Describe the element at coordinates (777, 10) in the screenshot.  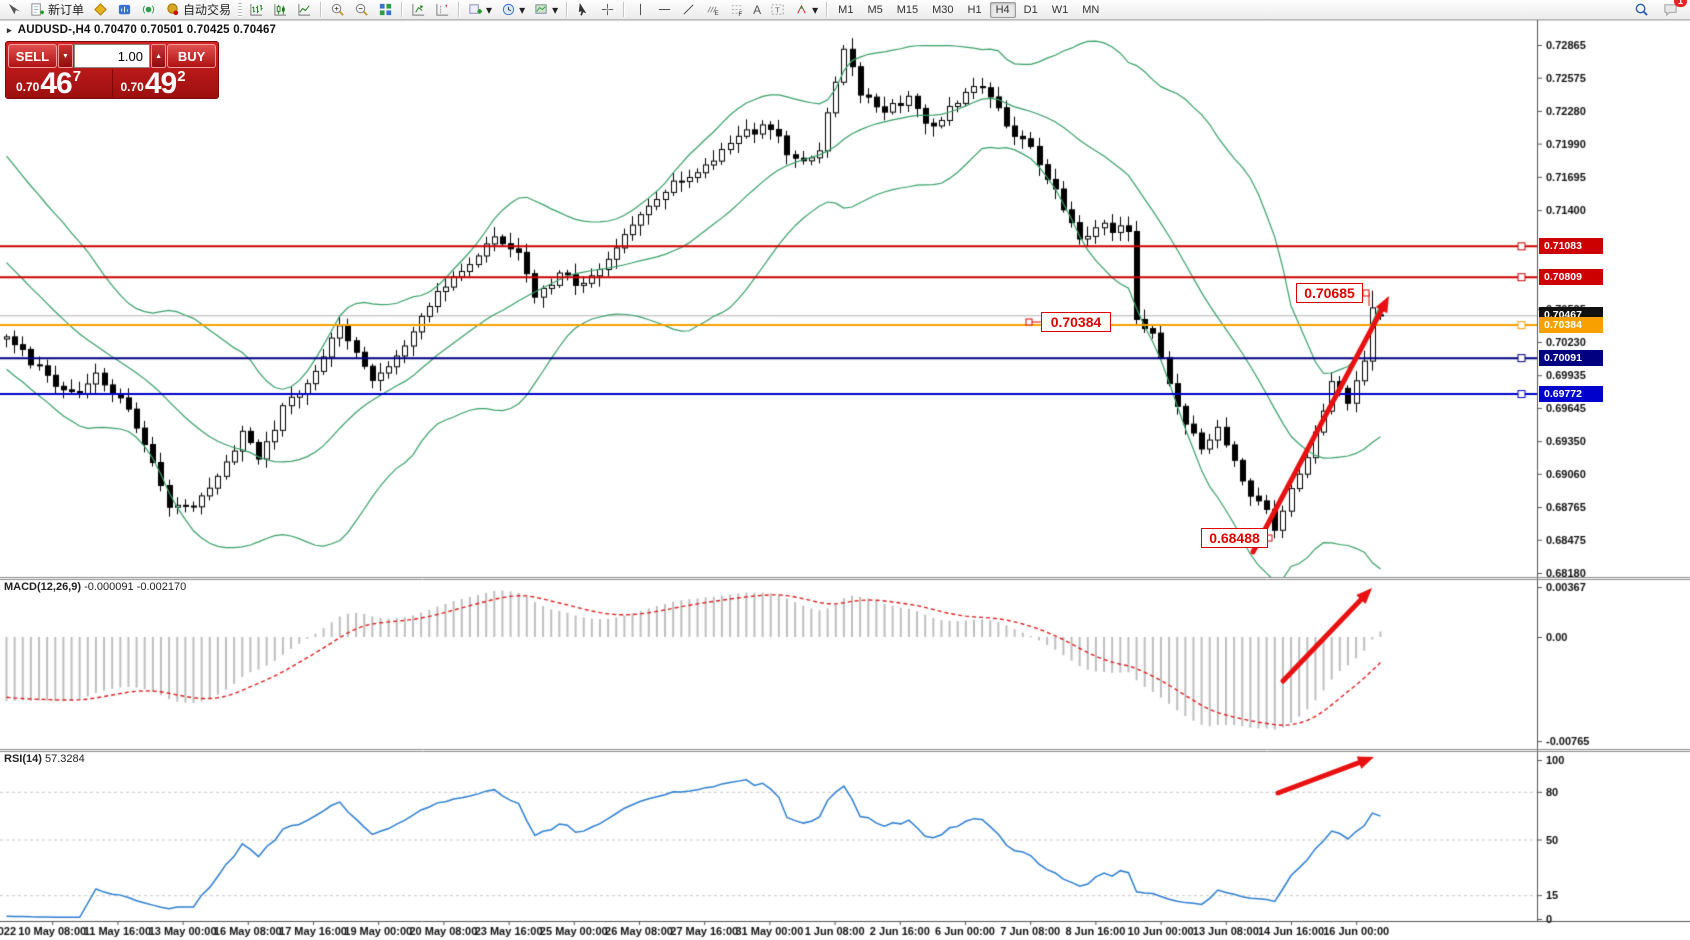
I see `text-label-tool: T` at that location.